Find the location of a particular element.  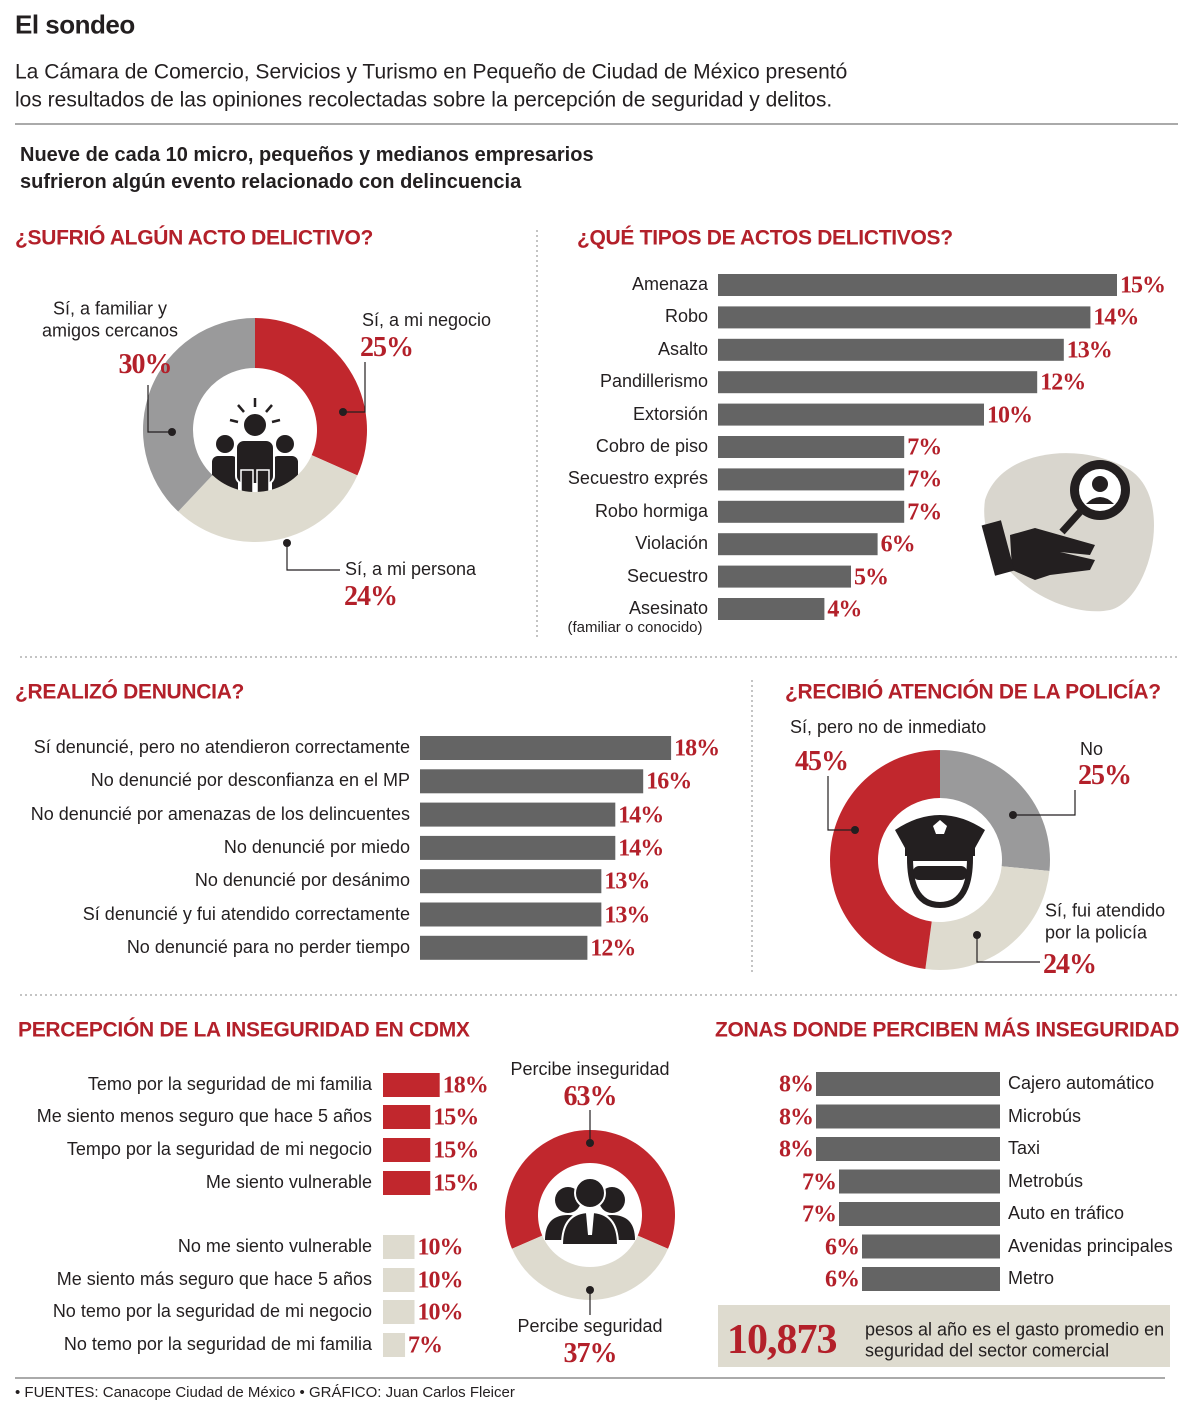

category-label: No denuncié para no perder tiempo is located at coordinates (268, 947).